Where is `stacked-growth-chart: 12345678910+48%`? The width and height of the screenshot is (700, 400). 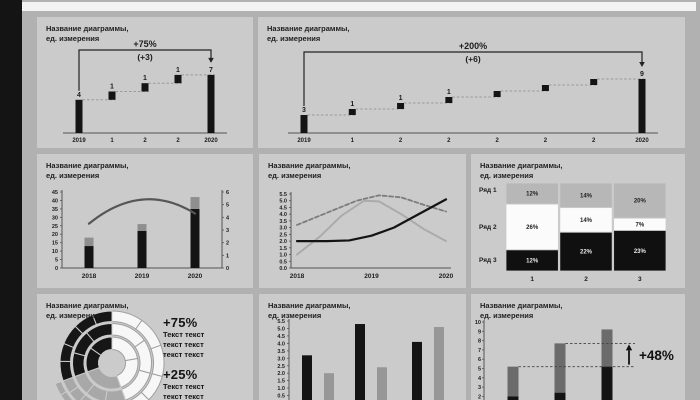 stacked-growth-chart: 12345678910+48% is located at coordinates (574, 360).